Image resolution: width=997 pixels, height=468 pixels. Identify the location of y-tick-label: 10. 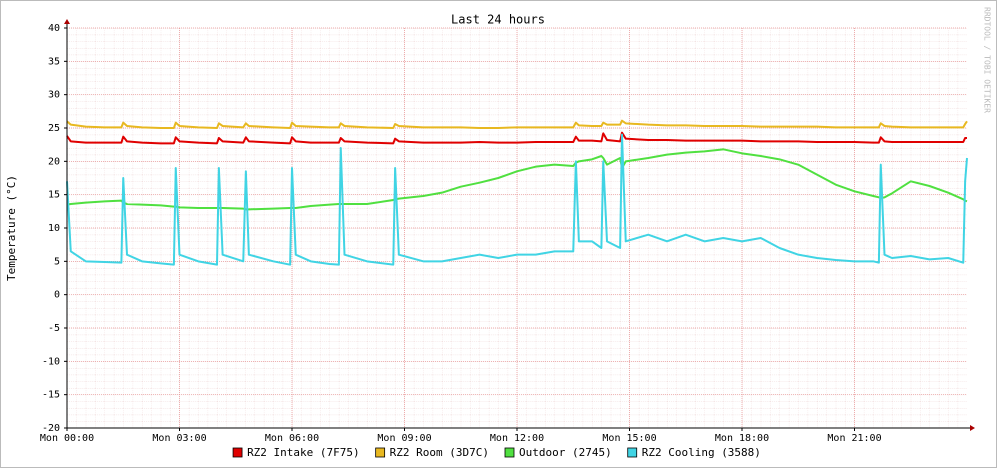
(54, 228).